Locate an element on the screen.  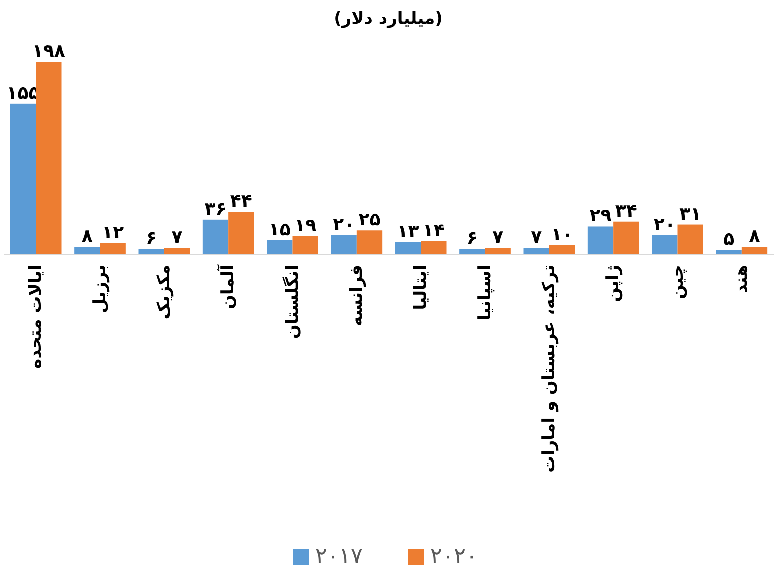
data-label: ۳۱ is located at coordinates (691, 214).